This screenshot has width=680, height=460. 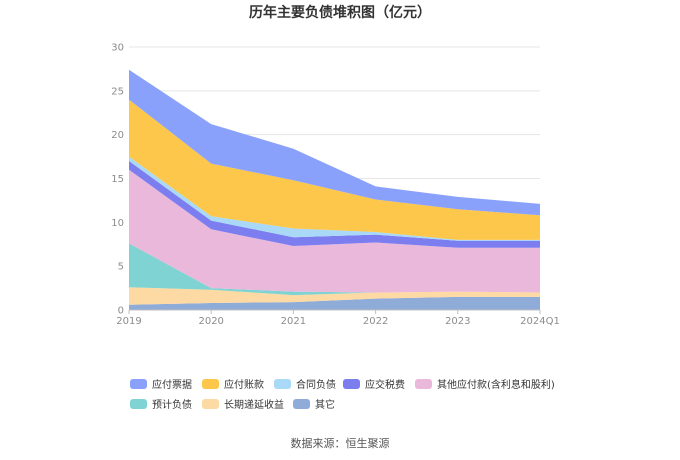 I want to click on x-tick-label: 2020, so click(x=210, y=321).